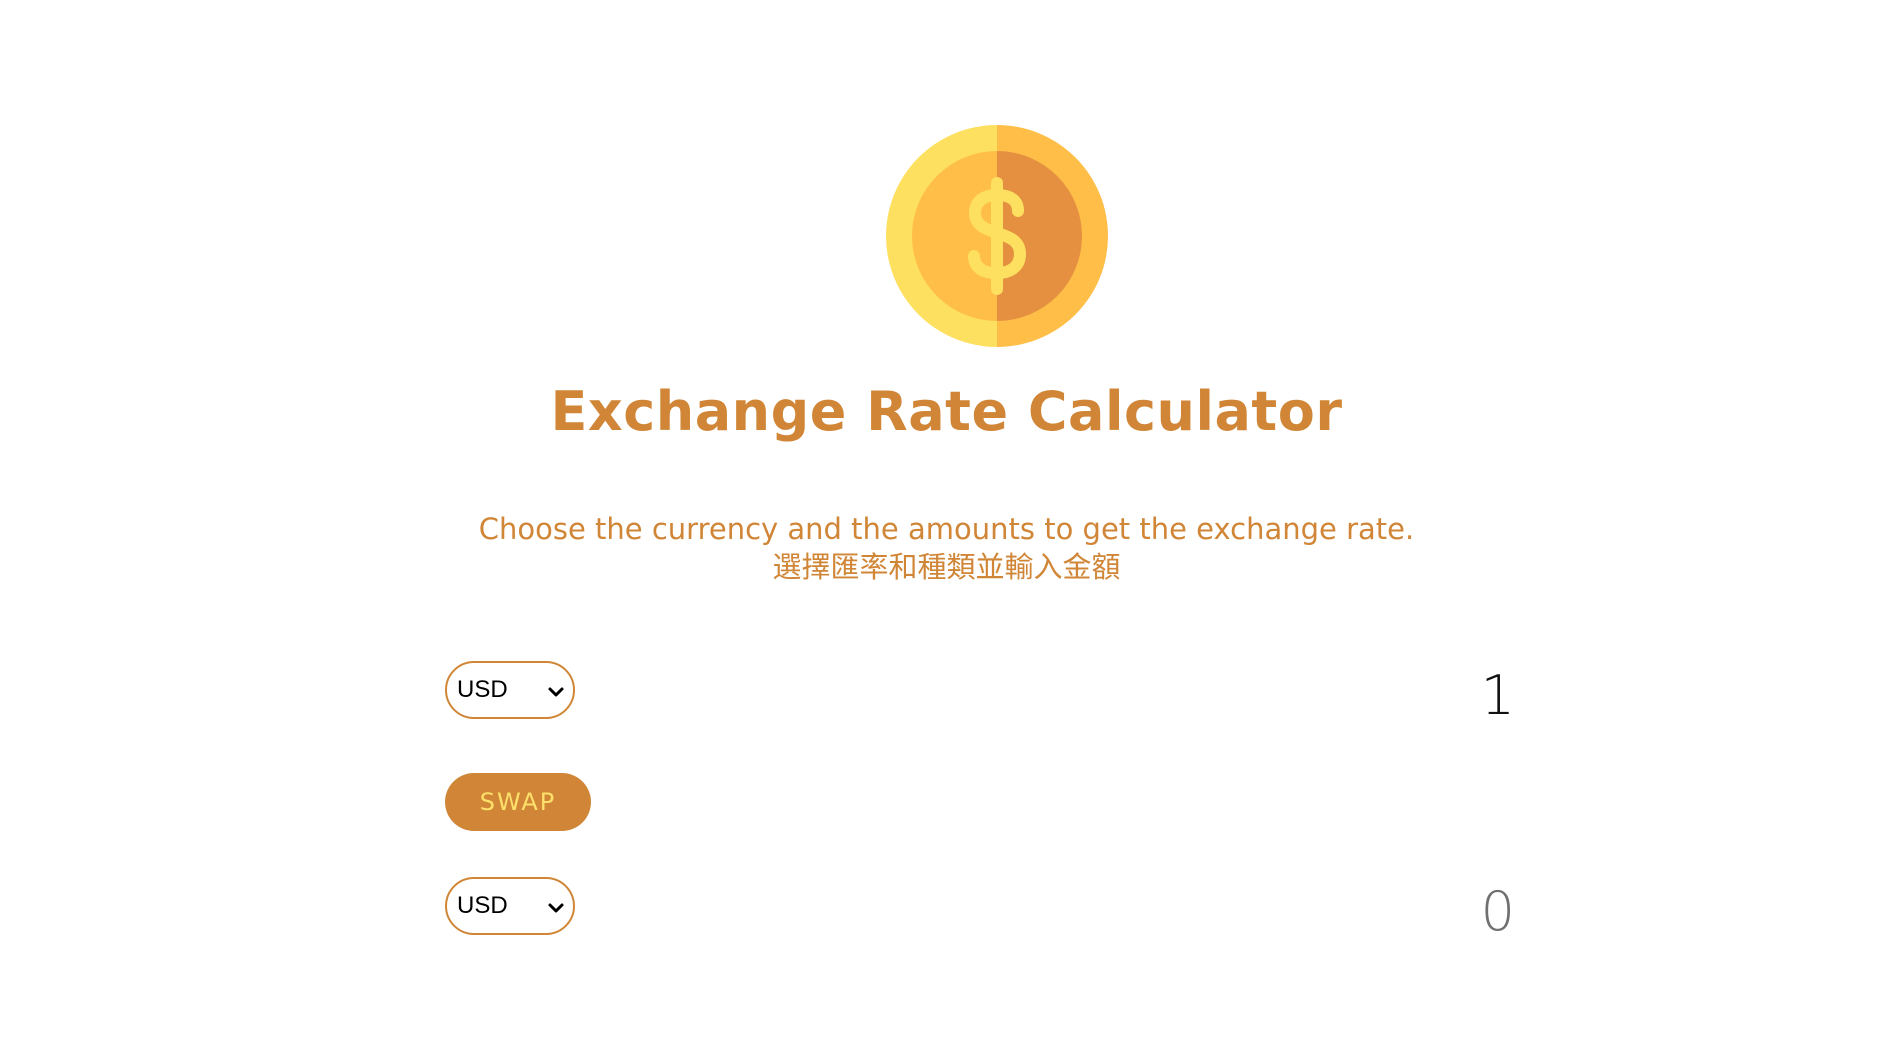 This screenshot has width=1893, height=1057. What do you see at coordinates (997, 236) in the screenshot?
I see `coin-dollar-icon` at bounding box center [997, 236].